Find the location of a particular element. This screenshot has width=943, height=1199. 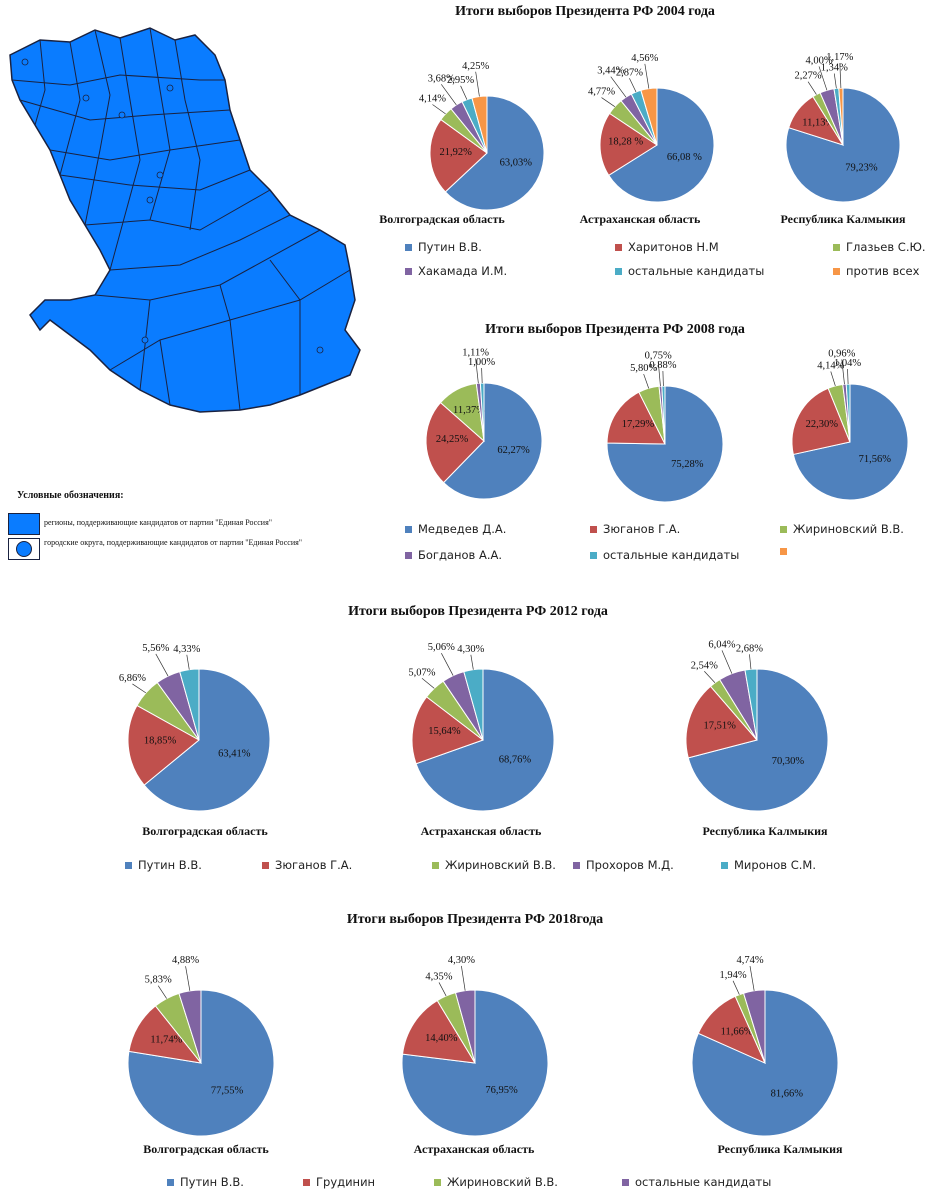

pie-data-label: 2,87% is located at coordinates (629, 72).